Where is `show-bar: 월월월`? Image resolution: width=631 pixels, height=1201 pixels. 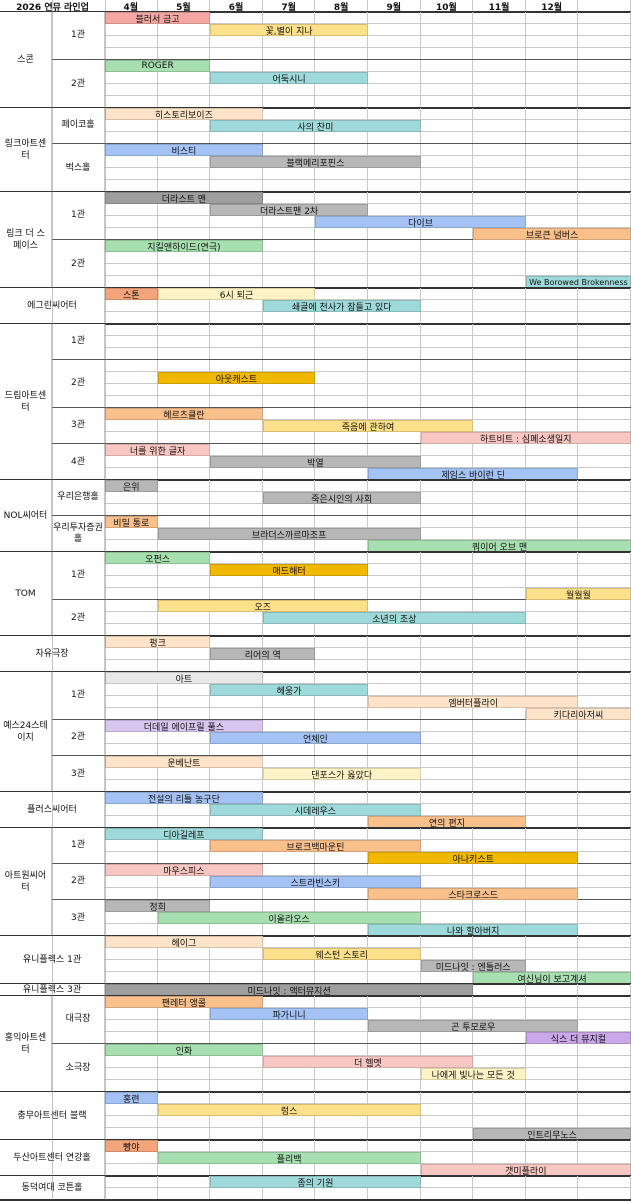 show-bar: 월월월 is located at coordinates (578, 594).